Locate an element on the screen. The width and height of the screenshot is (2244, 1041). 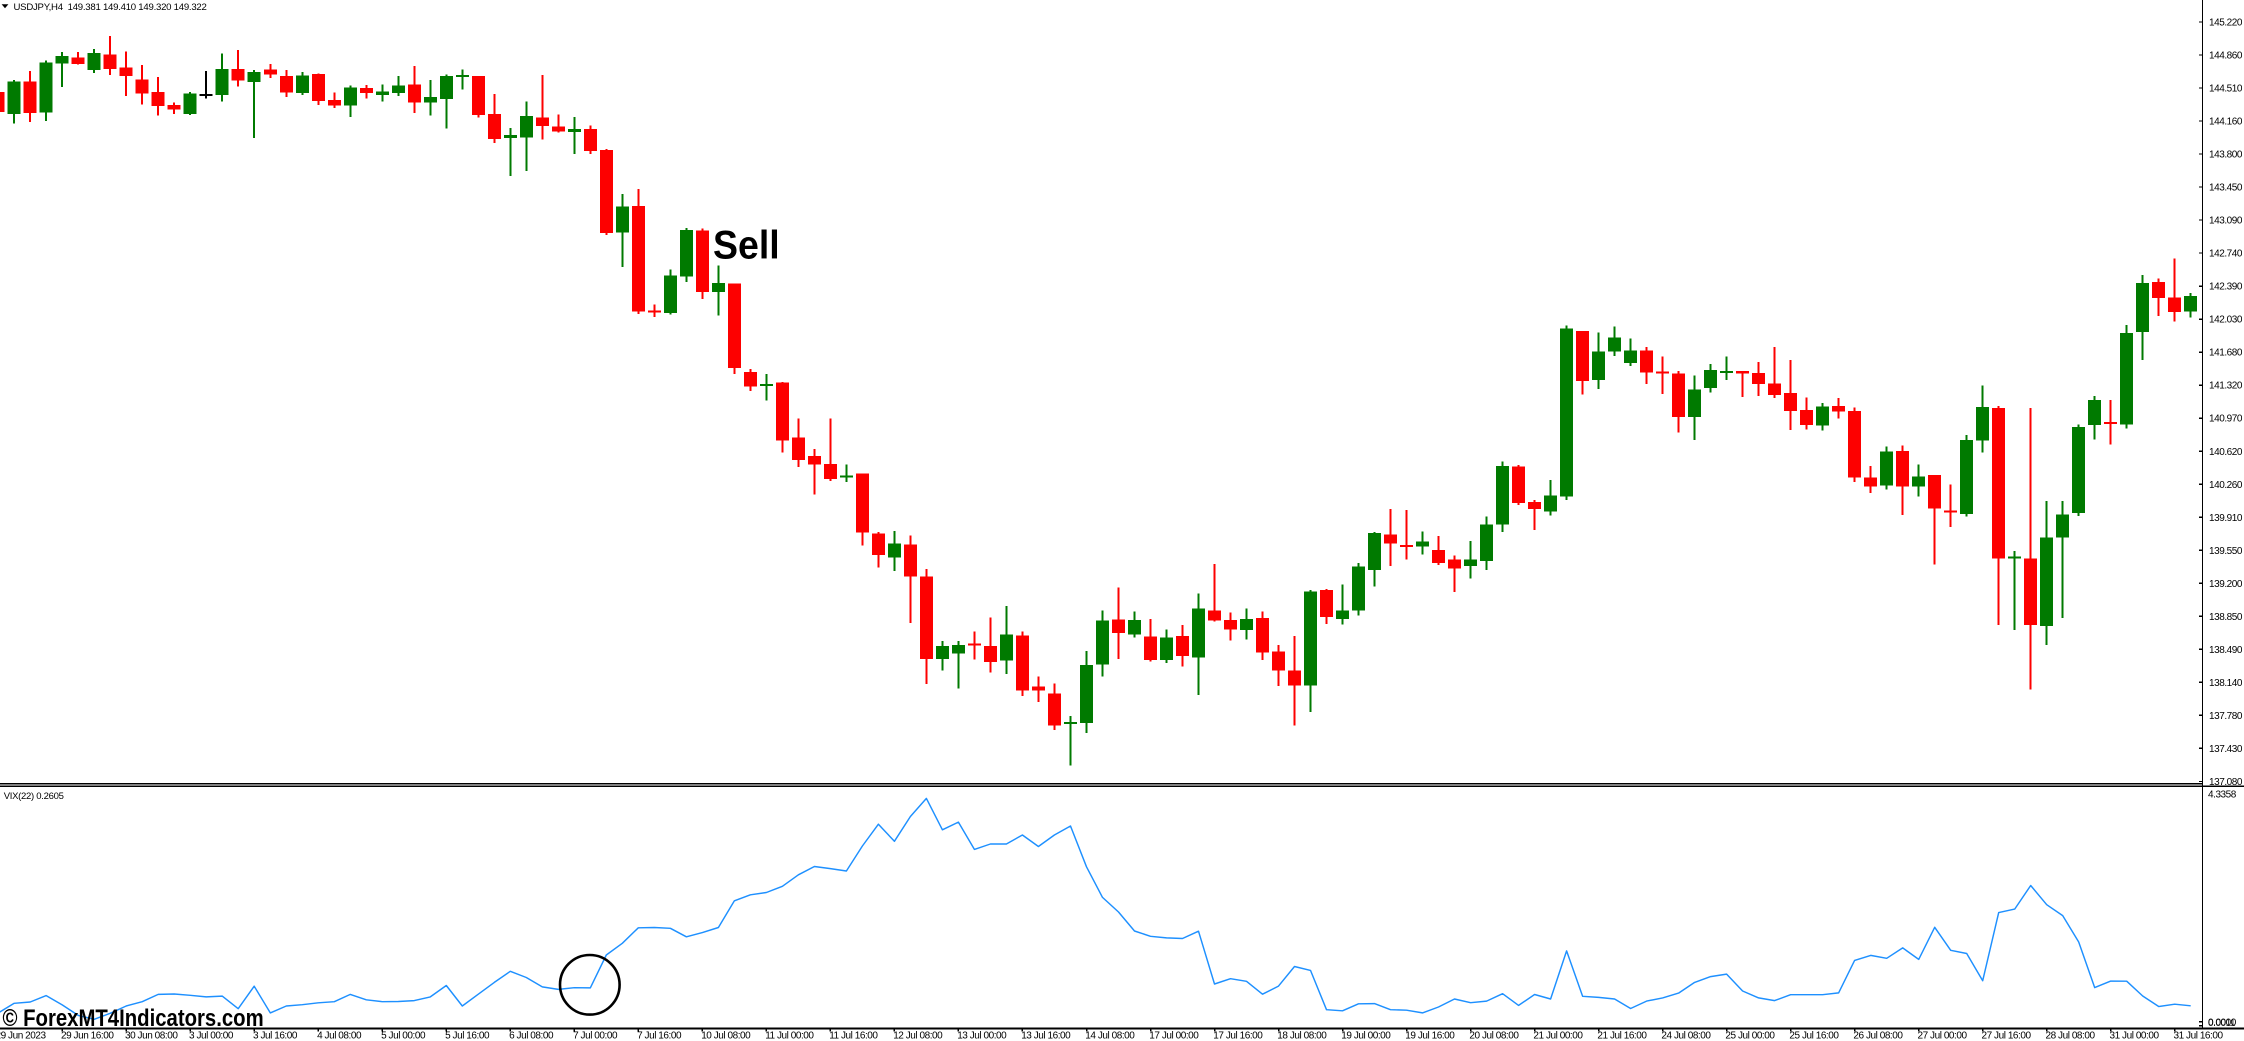
svg-text: 0.0011 is located at coordinates (2222, 1023).